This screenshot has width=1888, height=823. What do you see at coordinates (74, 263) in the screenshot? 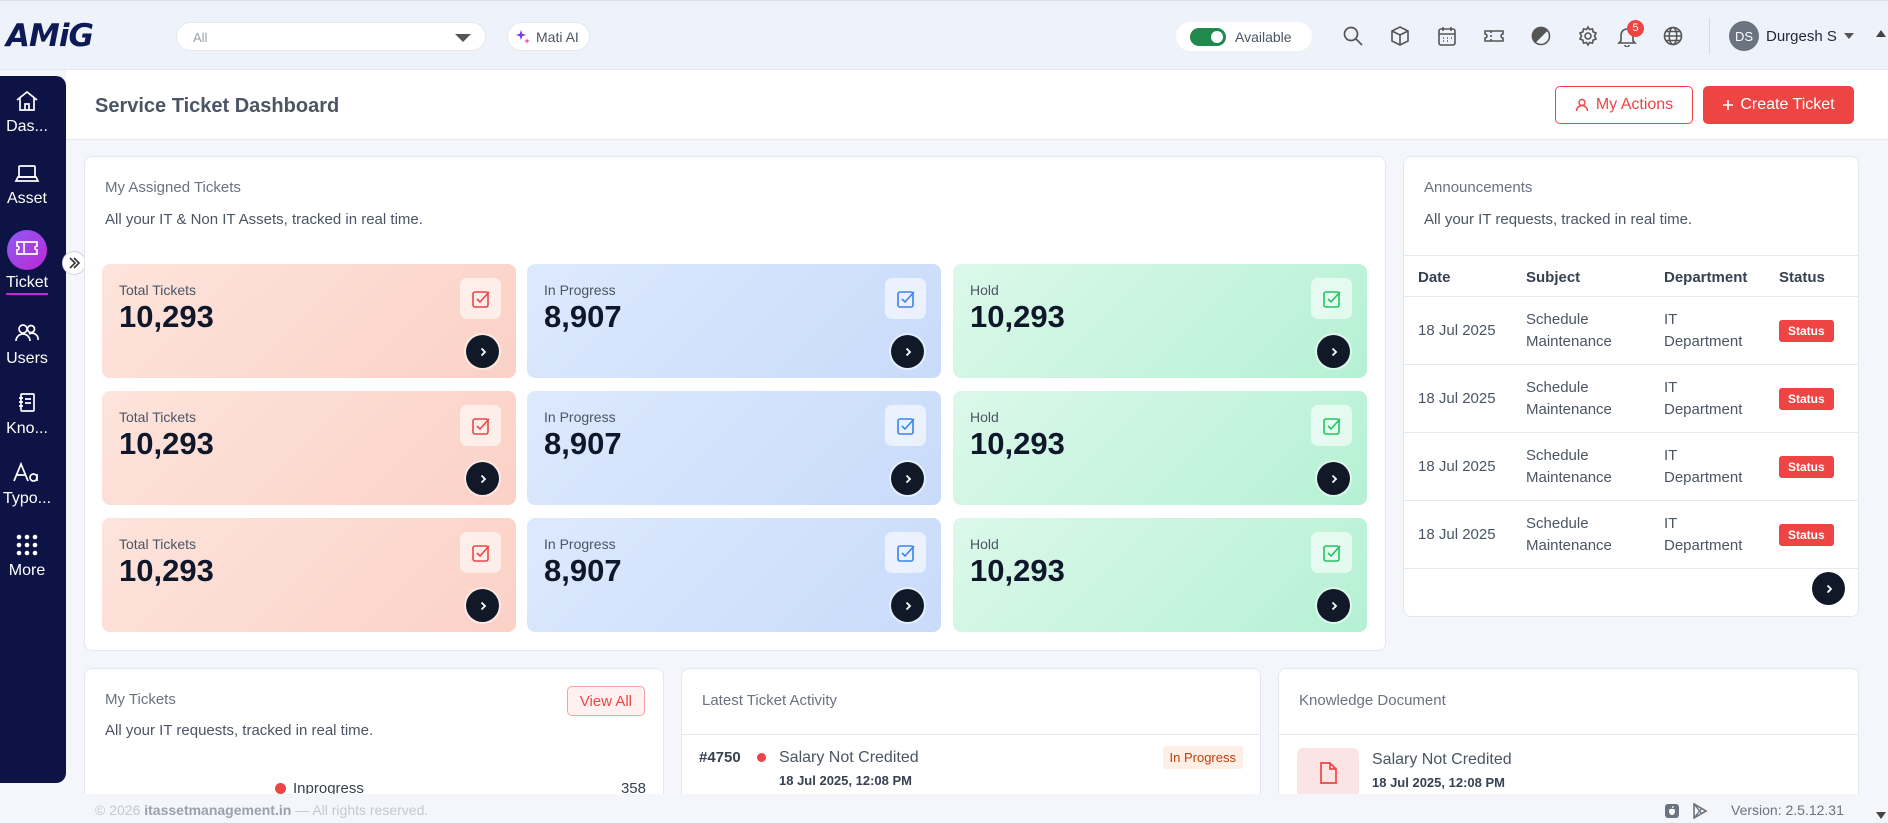
I see `sidebar-expand-button` at bounding box center [74, 263].